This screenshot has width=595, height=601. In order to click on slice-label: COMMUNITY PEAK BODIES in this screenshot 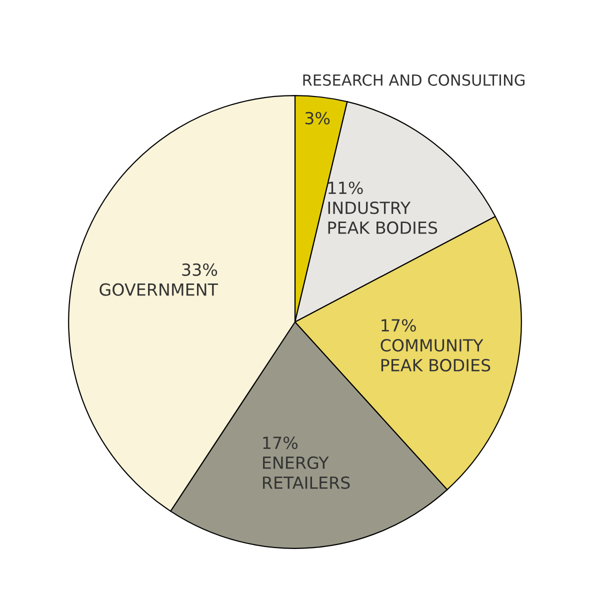, I will do `click(435, 355)`.